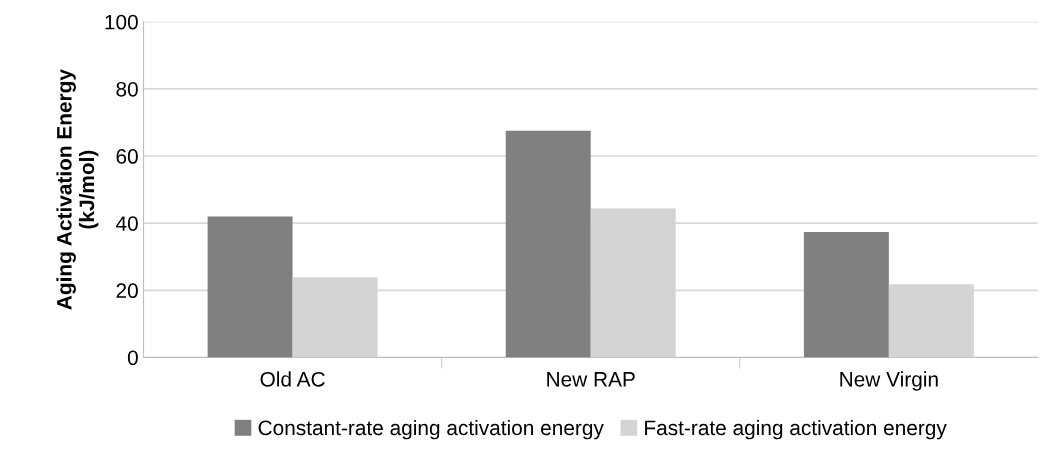 This screenshot has height=463, width=1040. I want to click on y-tick-label: 20, so click(127, 291).